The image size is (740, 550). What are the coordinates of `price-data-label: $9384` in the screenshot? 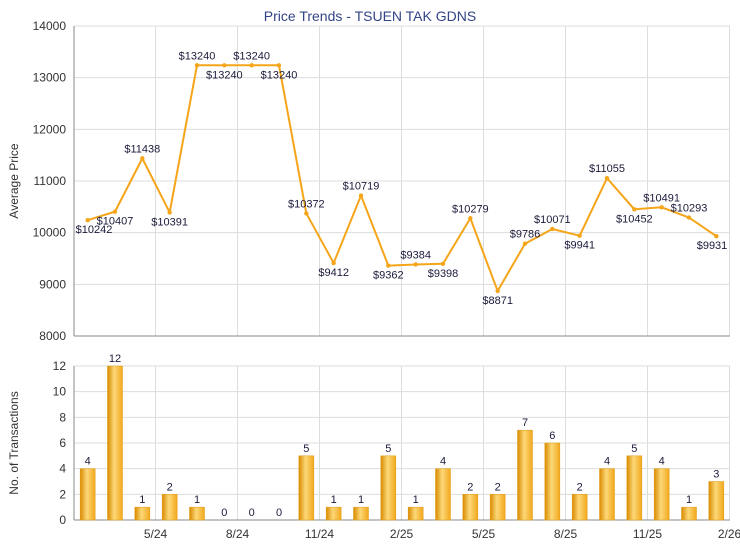 It's located at (415, 255).